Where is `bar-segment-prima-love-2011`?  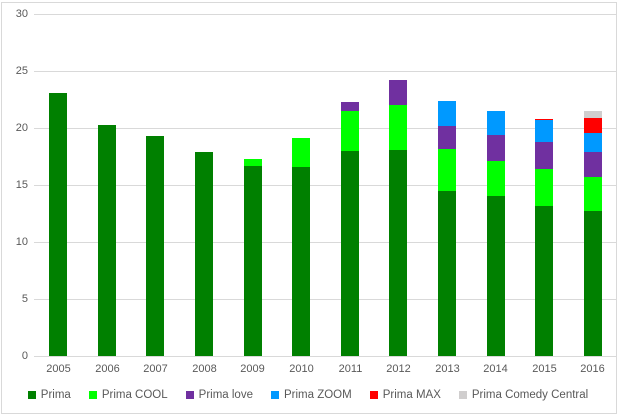
bar-segment-prima-love-2011 is located at coordinates (350, 106).